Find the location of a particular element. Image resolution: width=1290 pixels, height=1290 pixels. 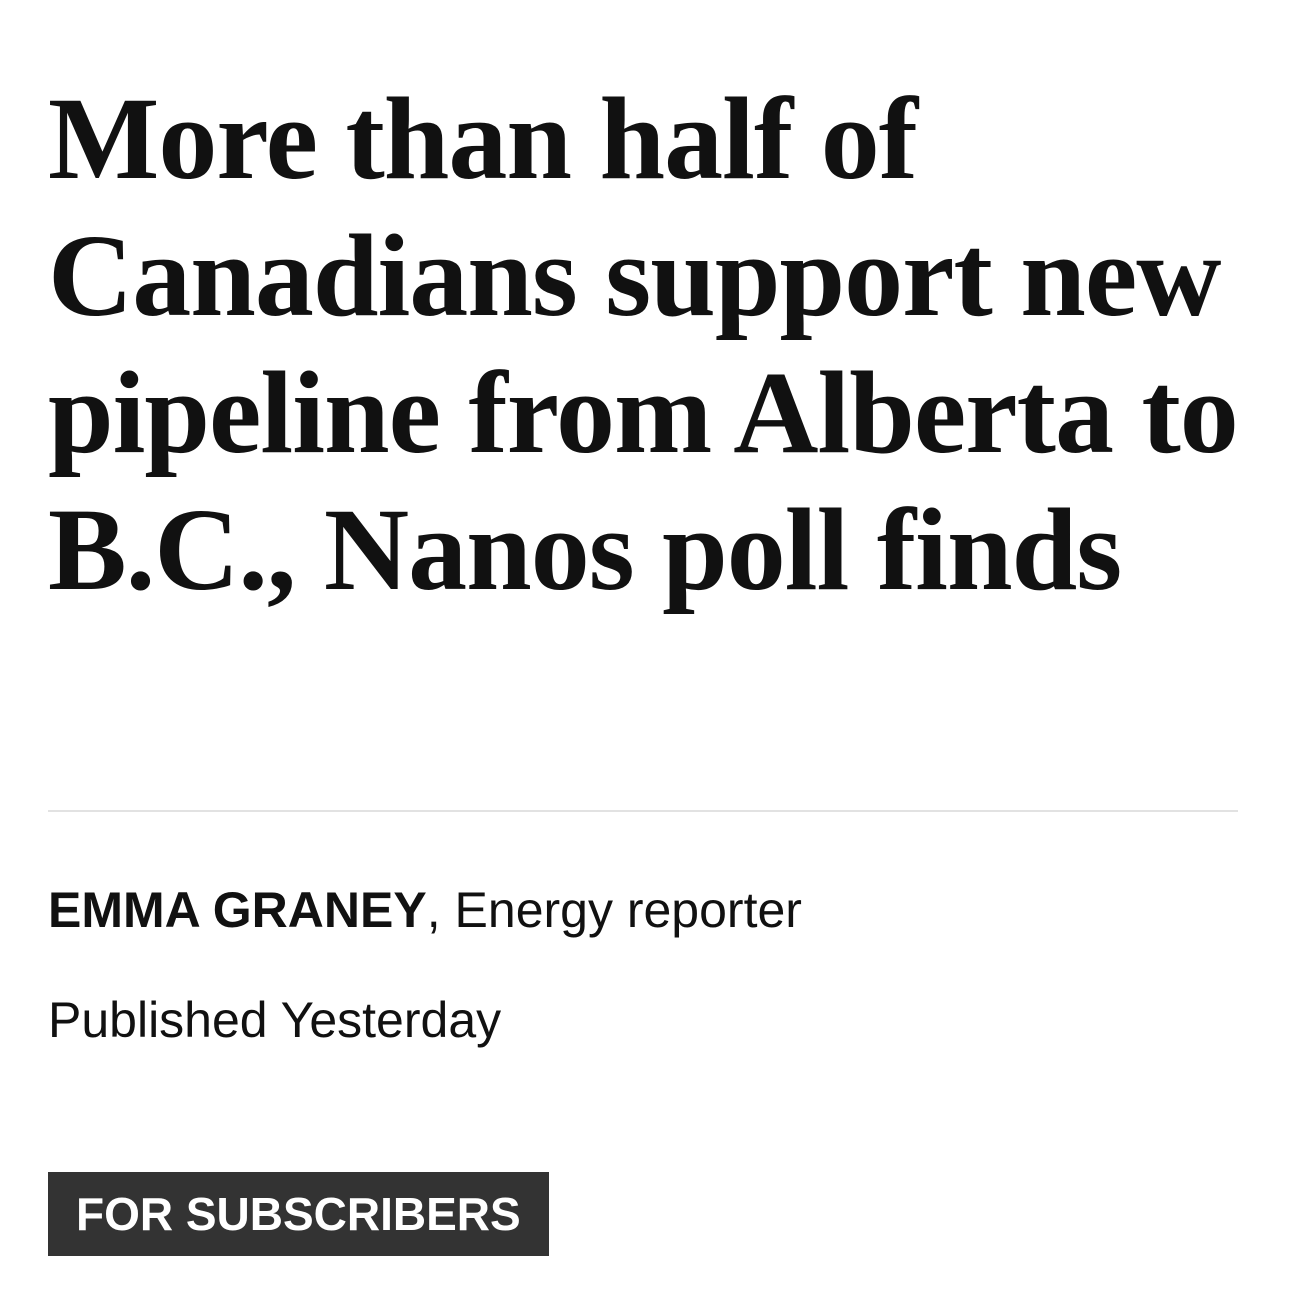

subscriber-badge: FOR SUBSCRIBERS is located at coordinates (298, 1214).